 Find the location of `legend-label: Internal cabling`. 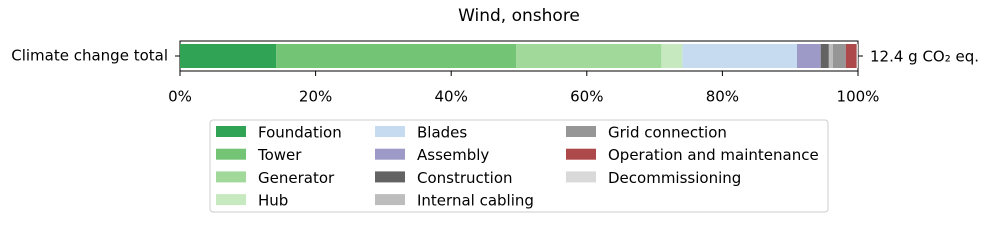

legend-label: Internal cabling is located at coordinates (475, 201).